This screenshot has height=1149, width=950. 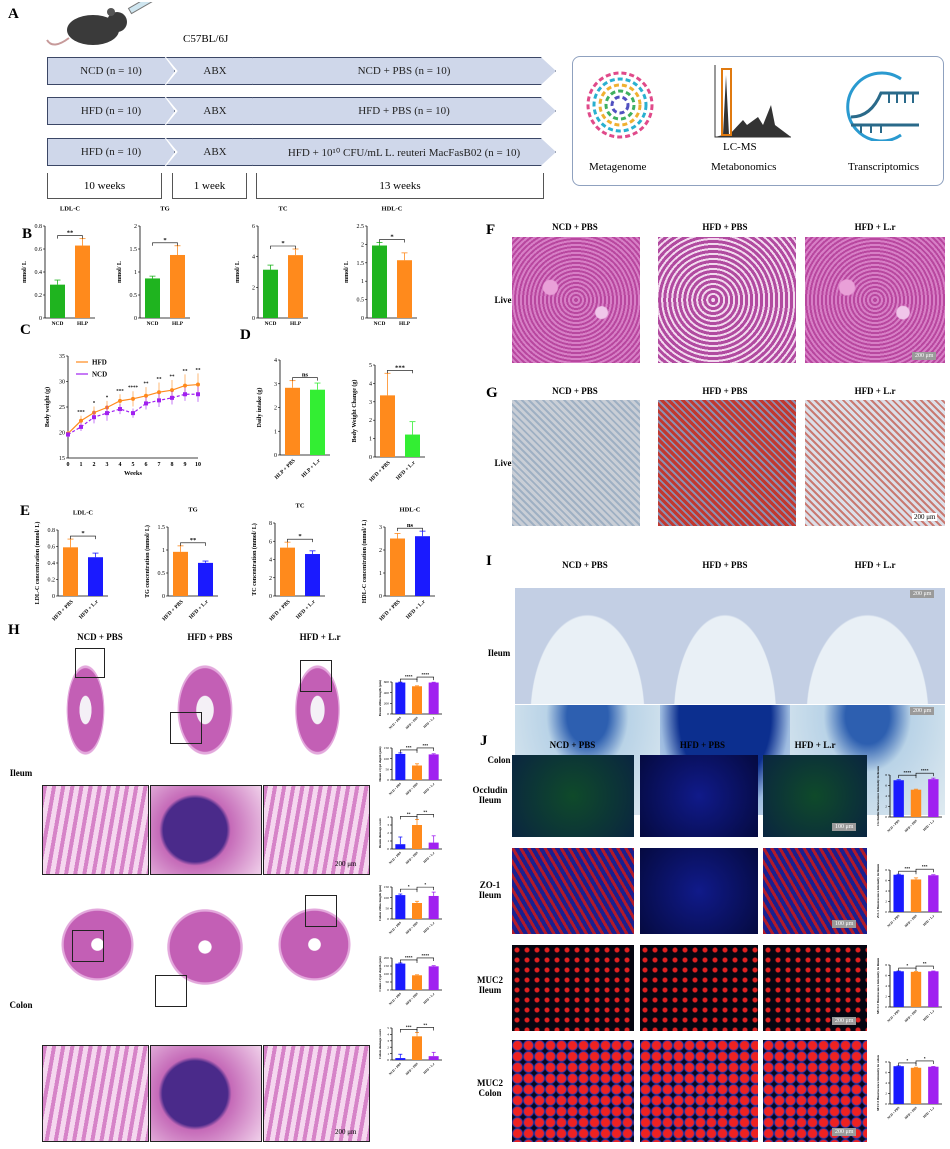 What do you see at coordinates (815, 988) in the screenshot?
I see `if-muc2-ileum-lr` at bounding box center [815, 988].